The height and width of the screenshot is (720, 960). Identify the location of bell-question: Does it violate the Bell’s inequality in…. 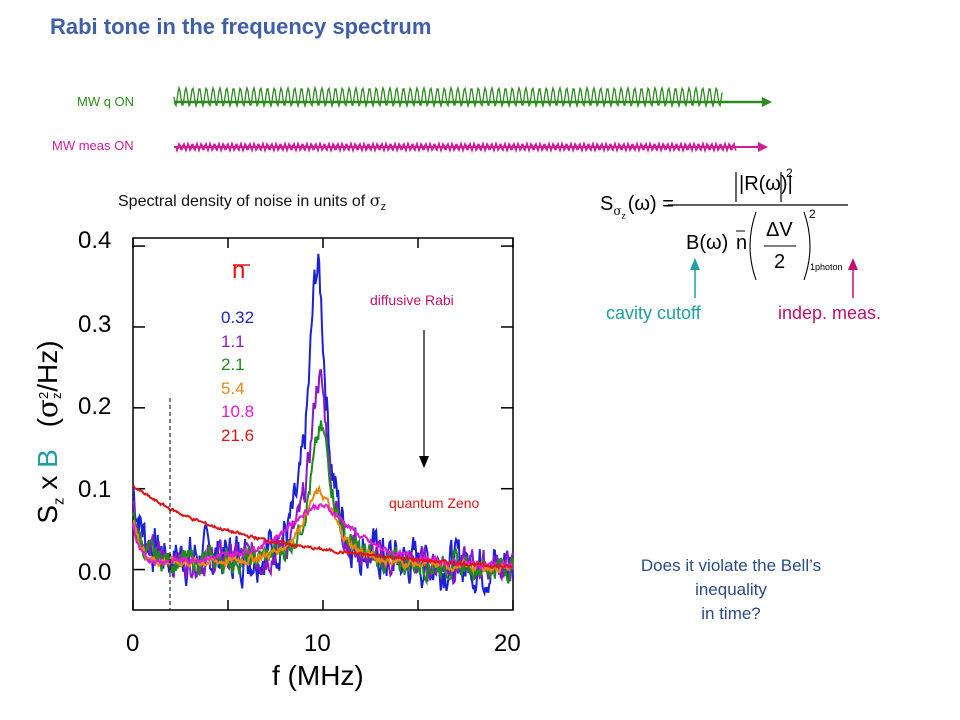
(731, 590).